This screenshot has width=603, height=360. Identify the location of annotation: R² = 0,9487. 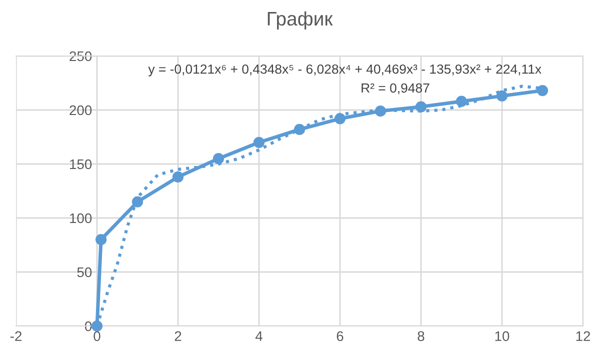
(396, 88).